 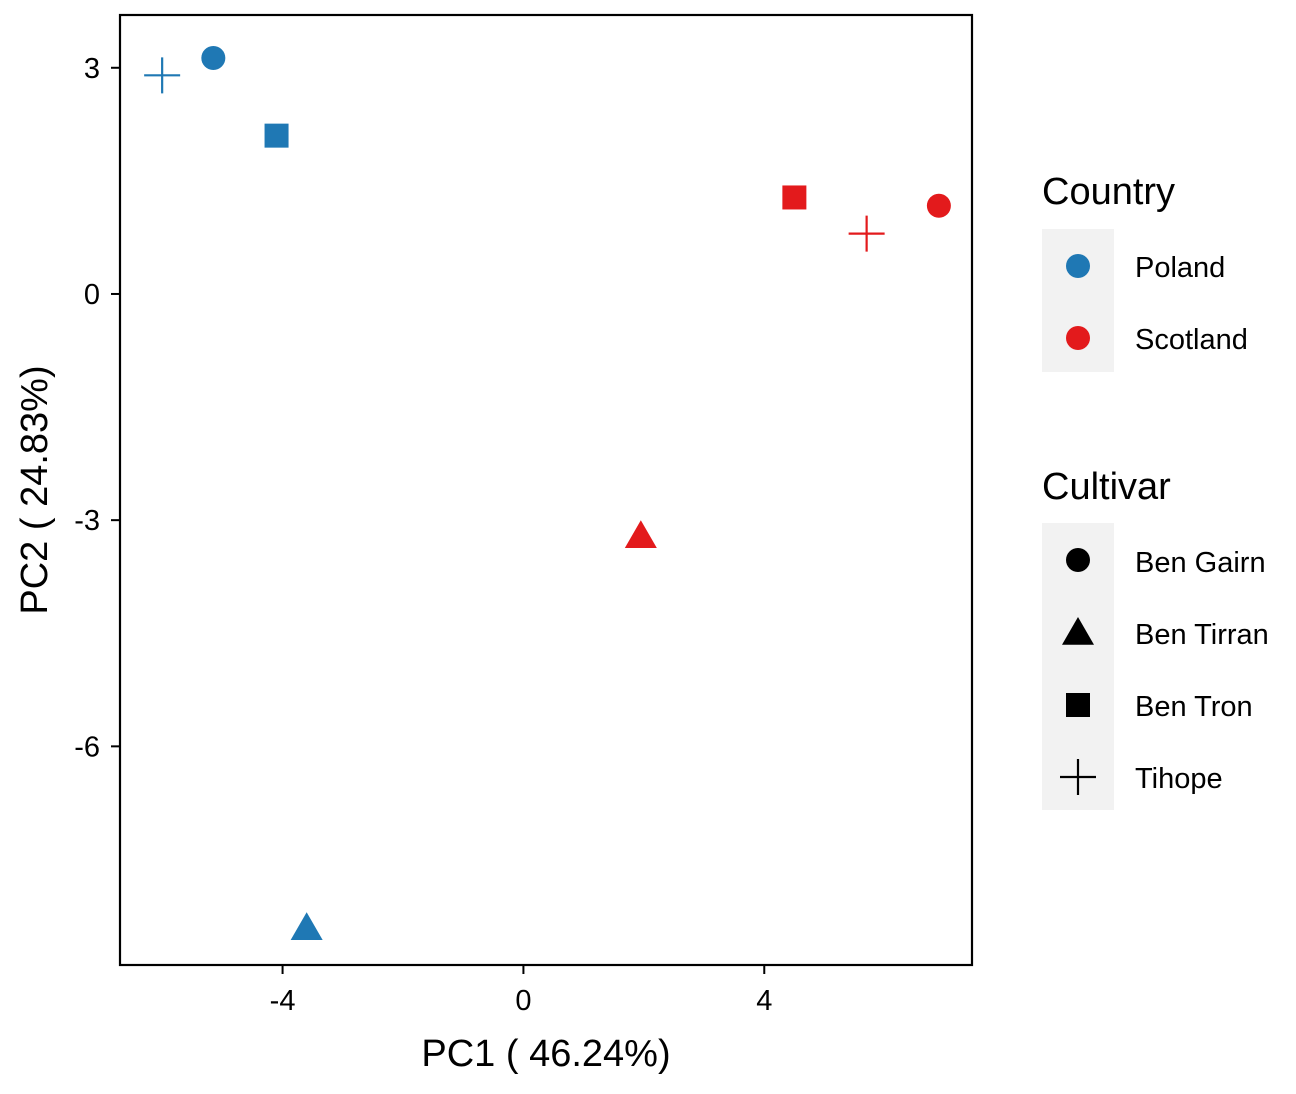 I want to click on x-axis-title: PC1 ( 46.24%), so click(x=545, y=1054).